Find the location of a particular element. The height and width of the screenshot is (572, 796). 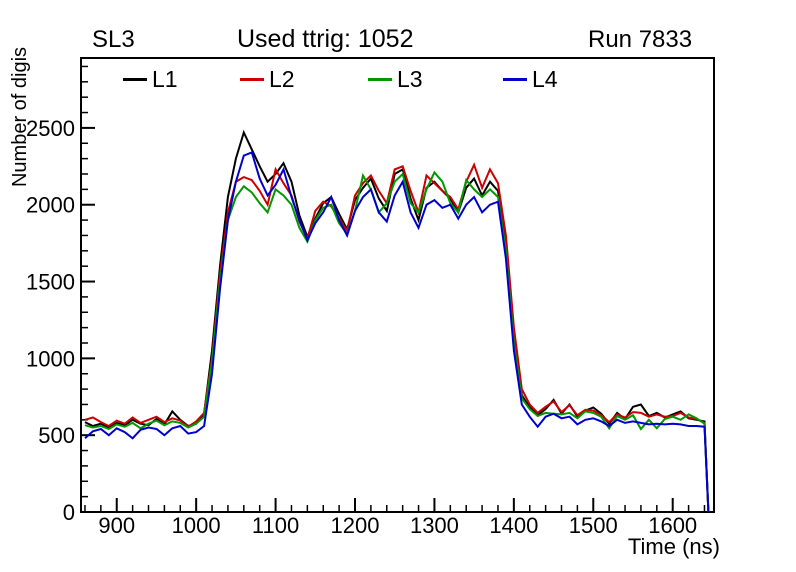

legend-swatch-l2 is located at coordinates (252, 79).